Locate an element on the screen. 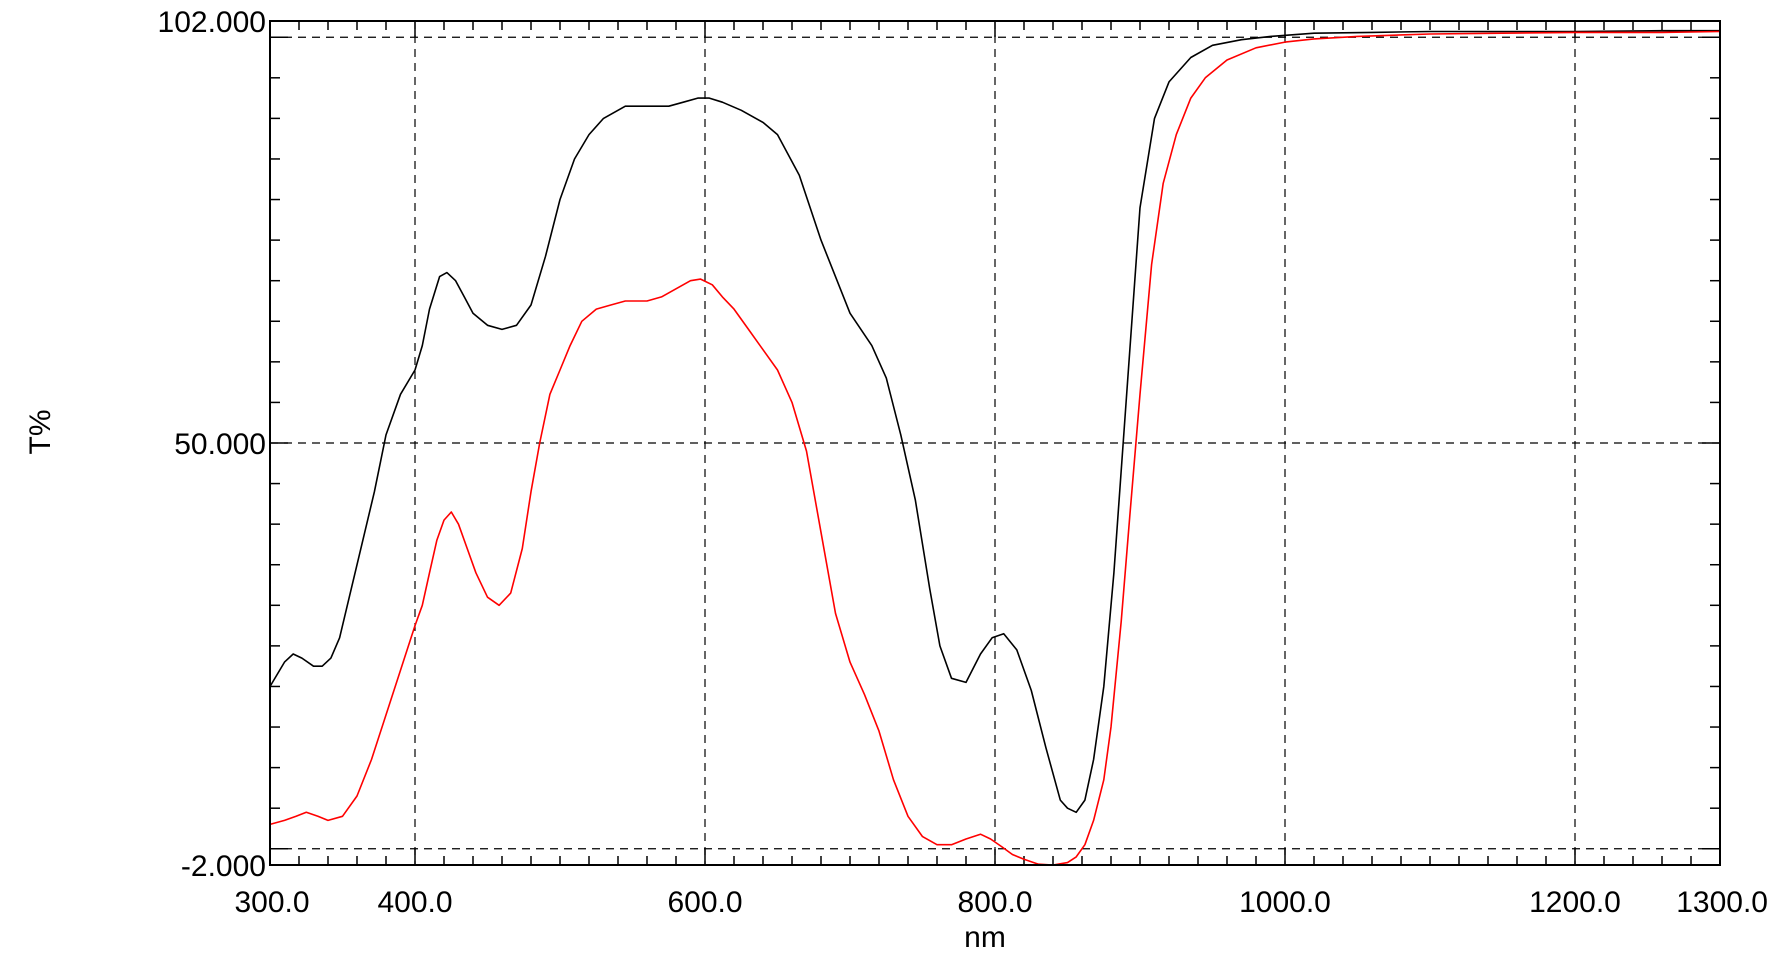 Image resolution: width=1771 pixels, height=955 pixels. x-tick-labels: 300.0 400.0 600.0 800.0 1000.0 1200.0 1300.0 is located at coordinates (1001, 902).